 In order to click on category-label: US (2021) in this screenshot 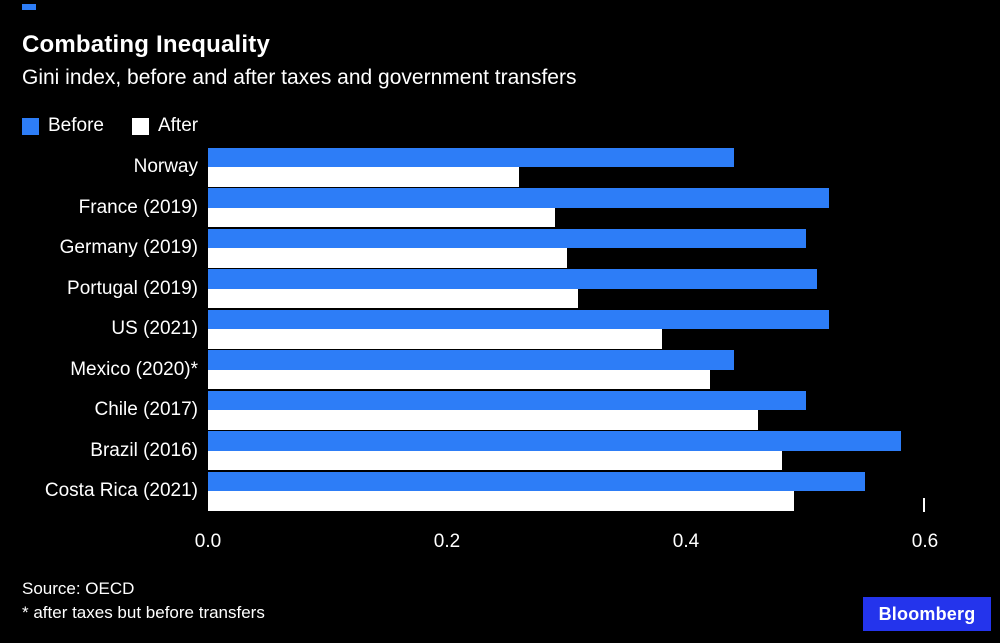, I will do `click(154, 329)`.